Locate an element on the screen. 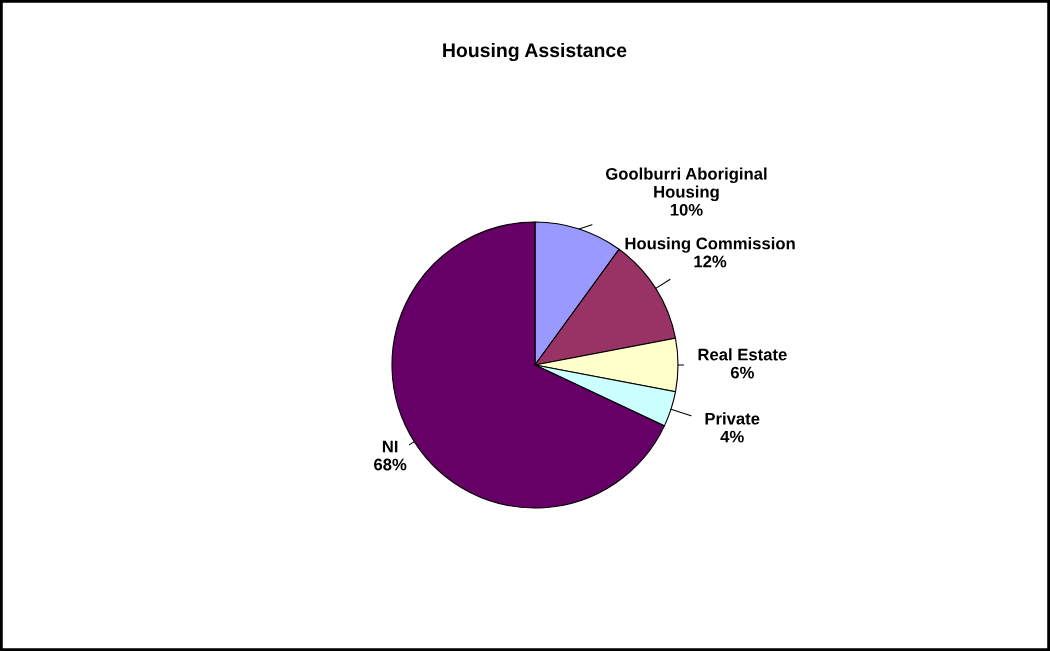  data-label: 6% is located at coordinates (742, 372).